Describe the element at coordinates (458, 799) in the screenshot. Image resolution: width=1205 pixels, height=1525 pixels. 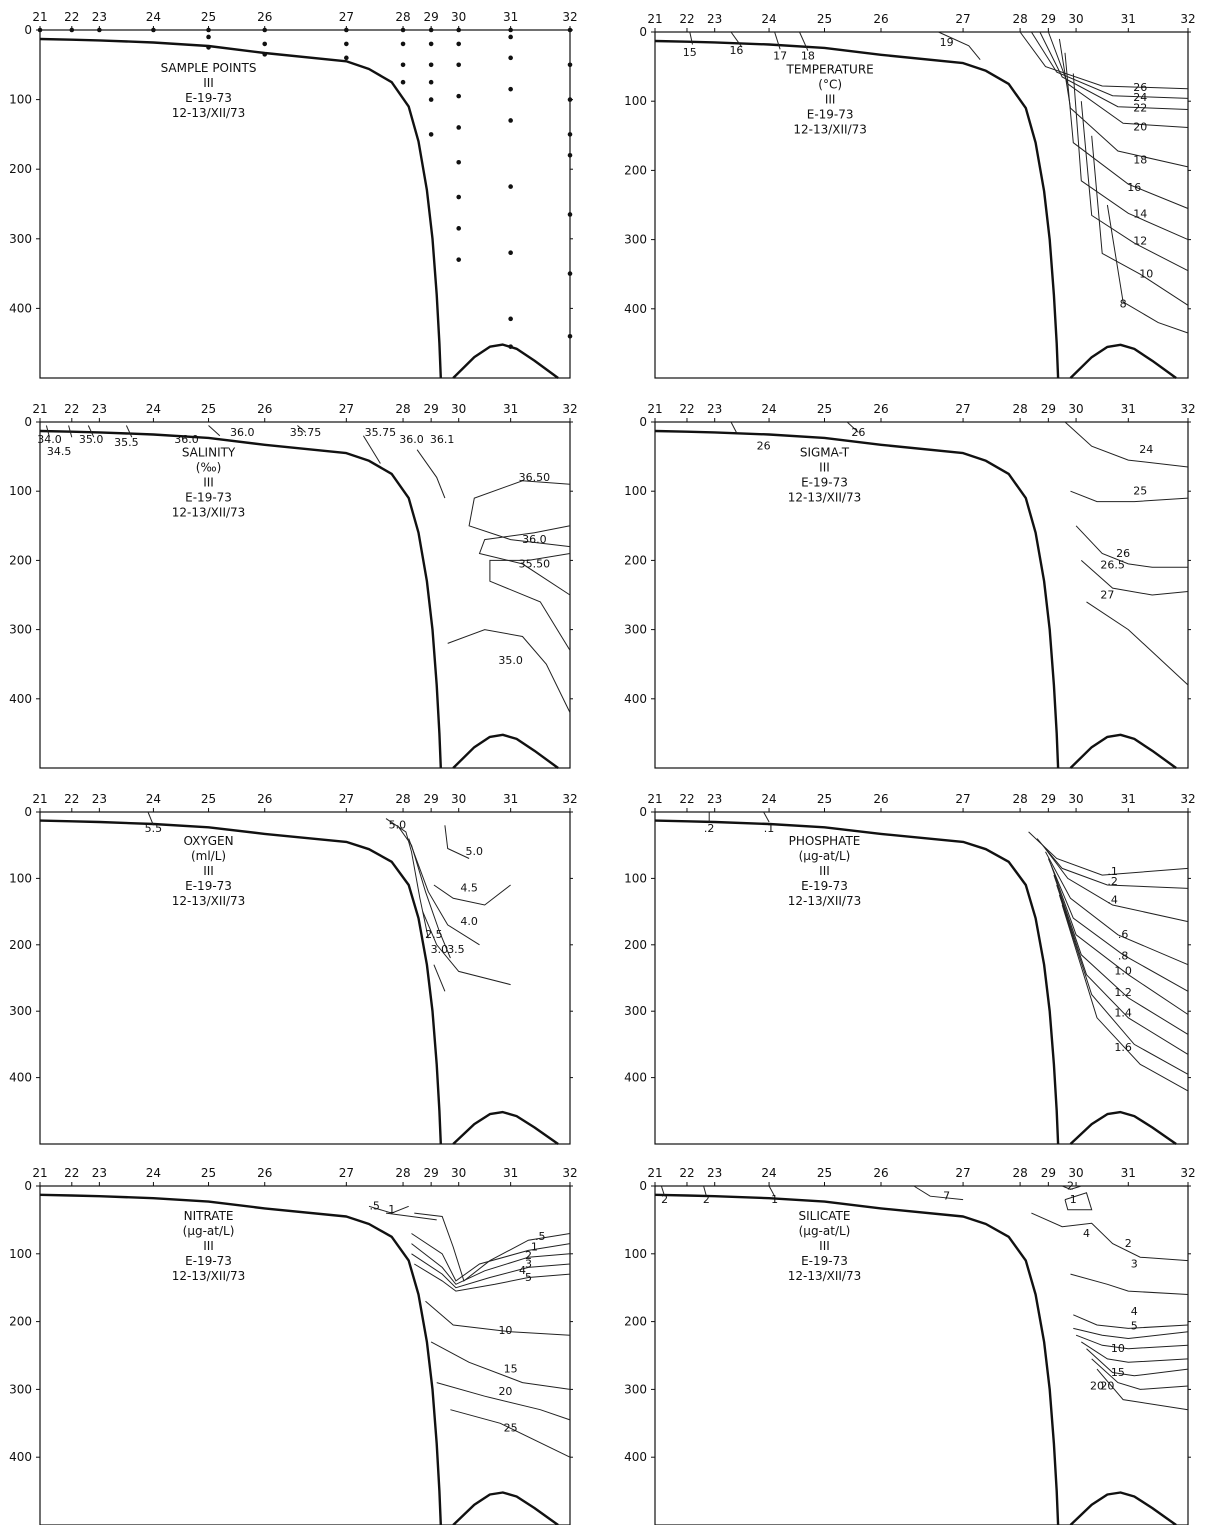
I see `station-label: 30` at that location.